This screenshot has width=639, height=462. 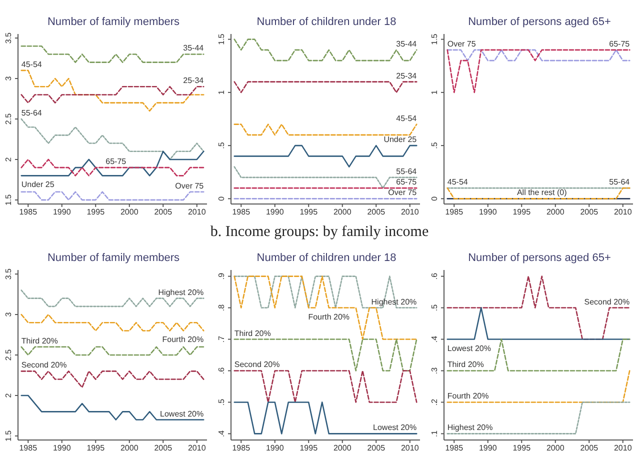 What do you see at coordinates (221, 308) in the screenshot?
I see `y-tick-label: .8` at bounding box center [221, 308].